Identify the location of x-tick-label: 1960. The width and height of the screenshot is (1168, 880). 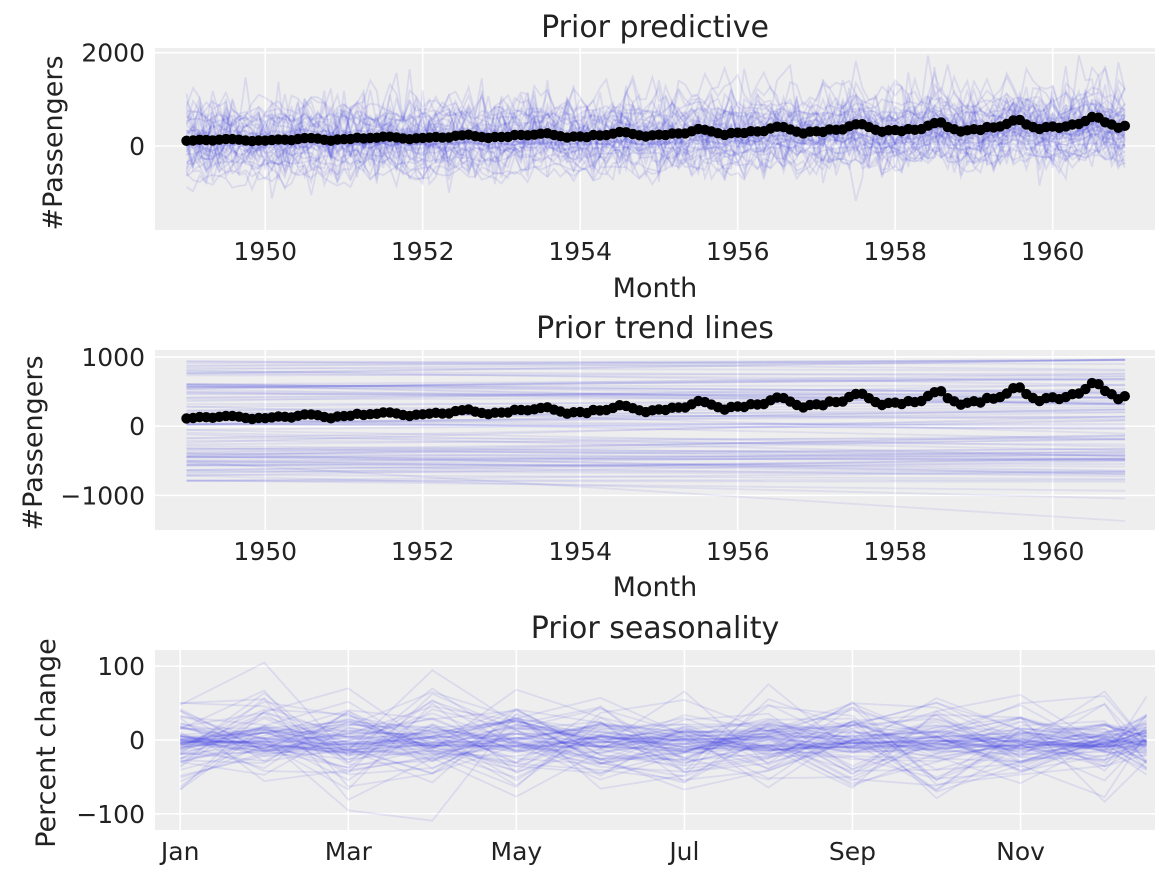
(1053, 551).